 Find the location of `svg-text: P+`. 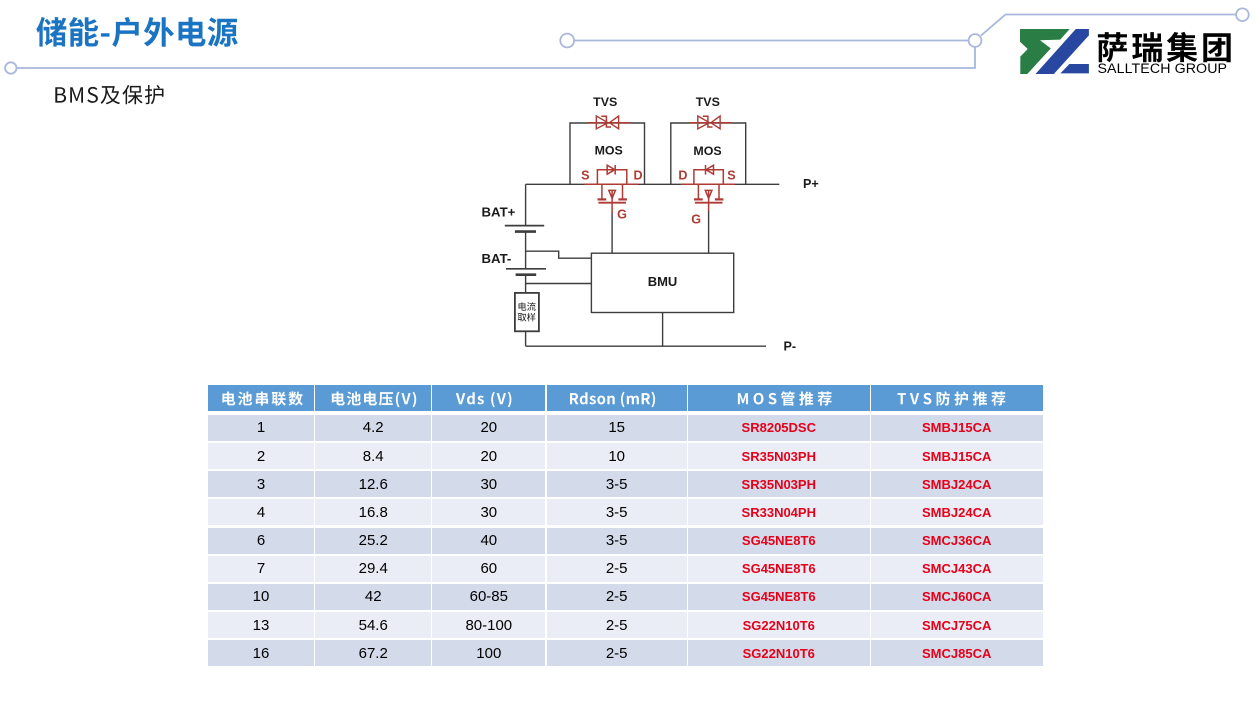

svg-text: P+ is located at coordinates (811, 184).